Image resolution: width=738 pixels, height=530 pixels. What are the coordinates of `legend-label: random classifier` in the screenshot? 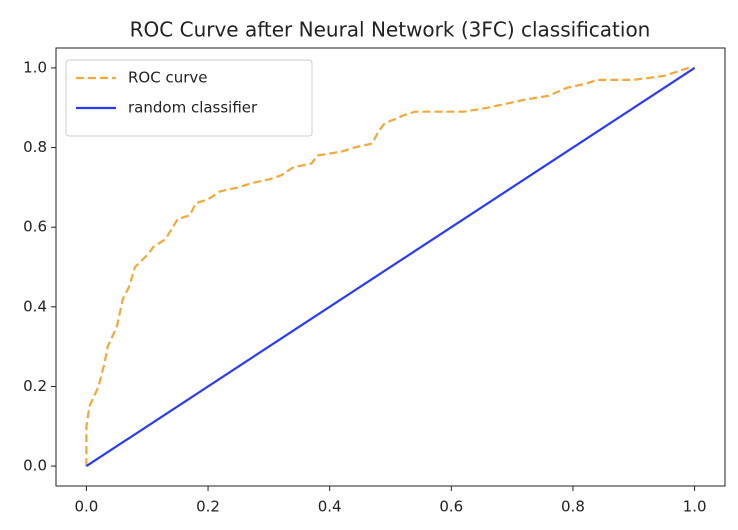 It's located at (193, 108).